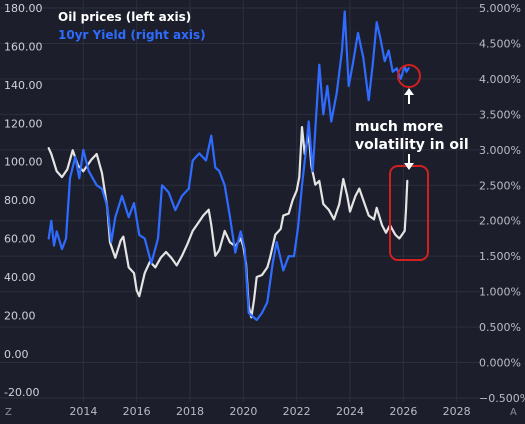  Describe the element at coordinates (500, 363) in the screenshot. I see `right-tick-label: 0.000%` at that location.